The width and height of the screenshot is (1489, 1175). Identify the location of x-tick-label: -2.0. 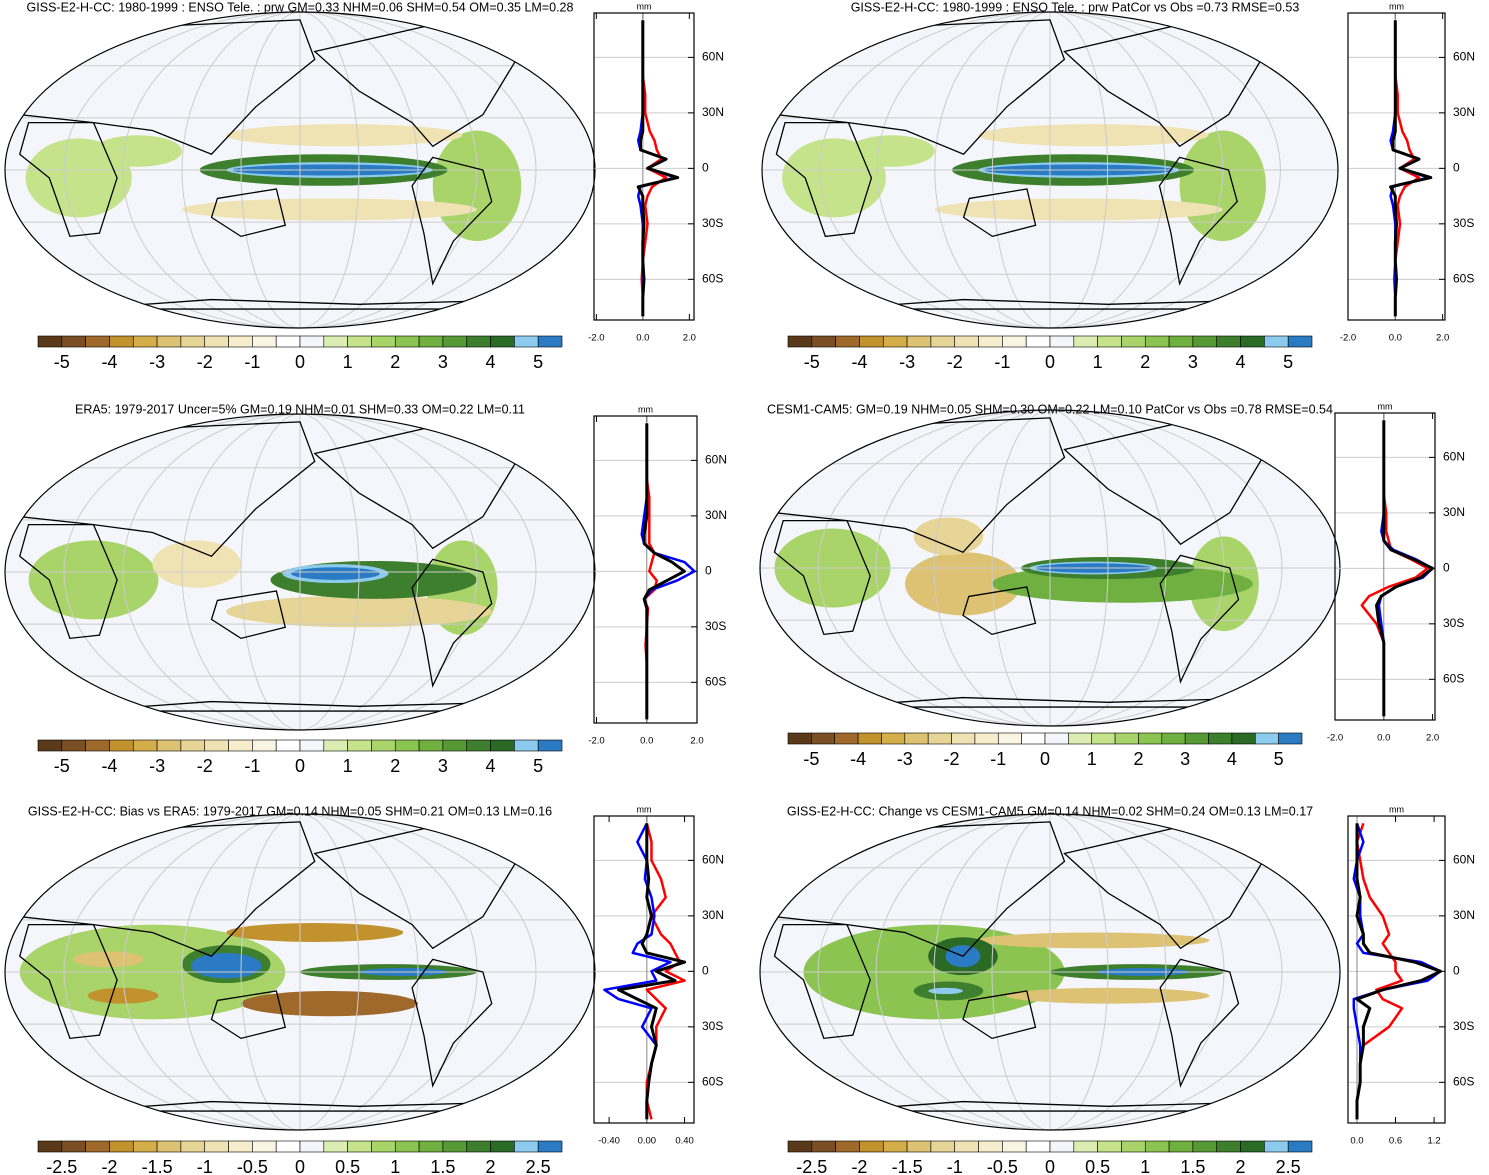
(1335, 738).